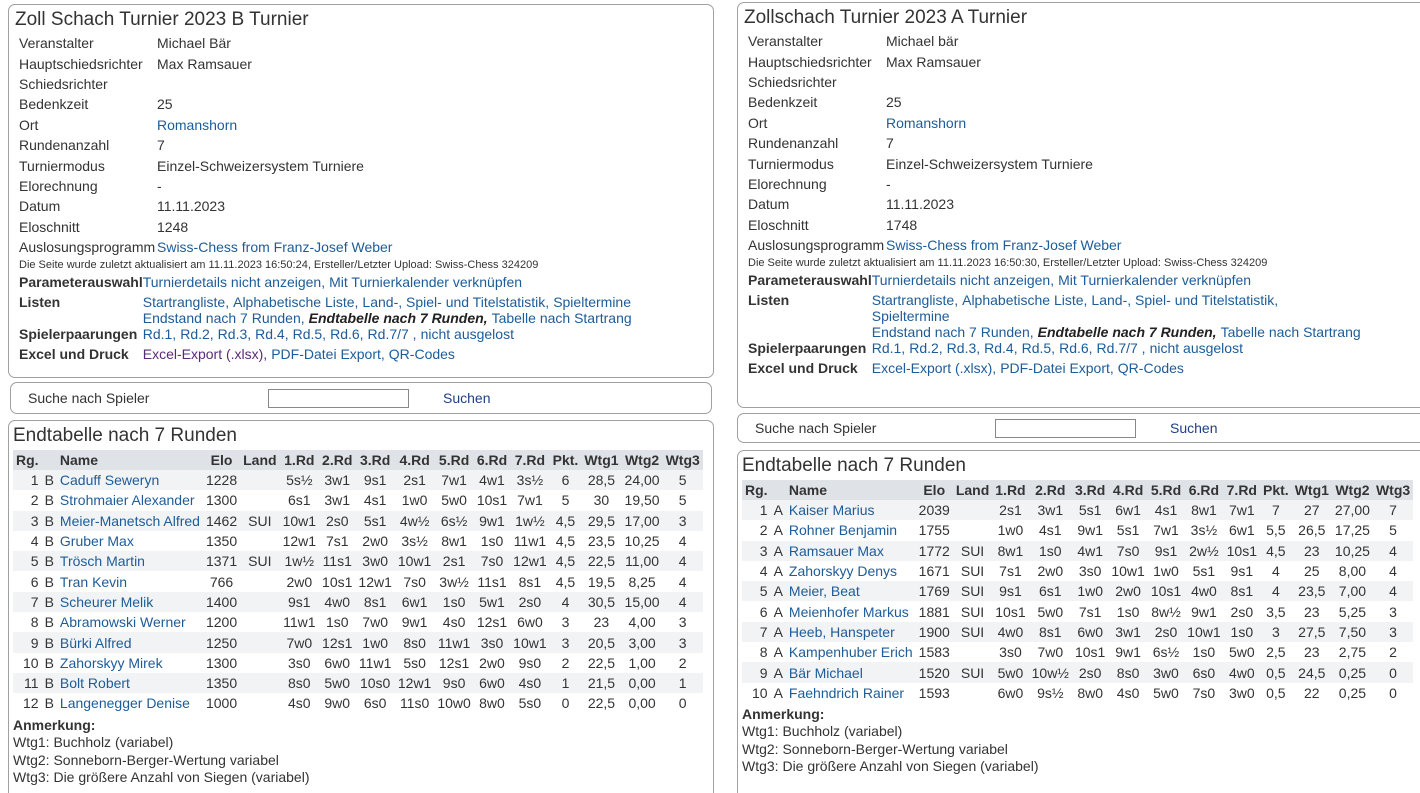 The image size is (1420, 793). Describe the element at coordinates (601, 541) in the screenshot. I see `cell: 23,5` at that location.